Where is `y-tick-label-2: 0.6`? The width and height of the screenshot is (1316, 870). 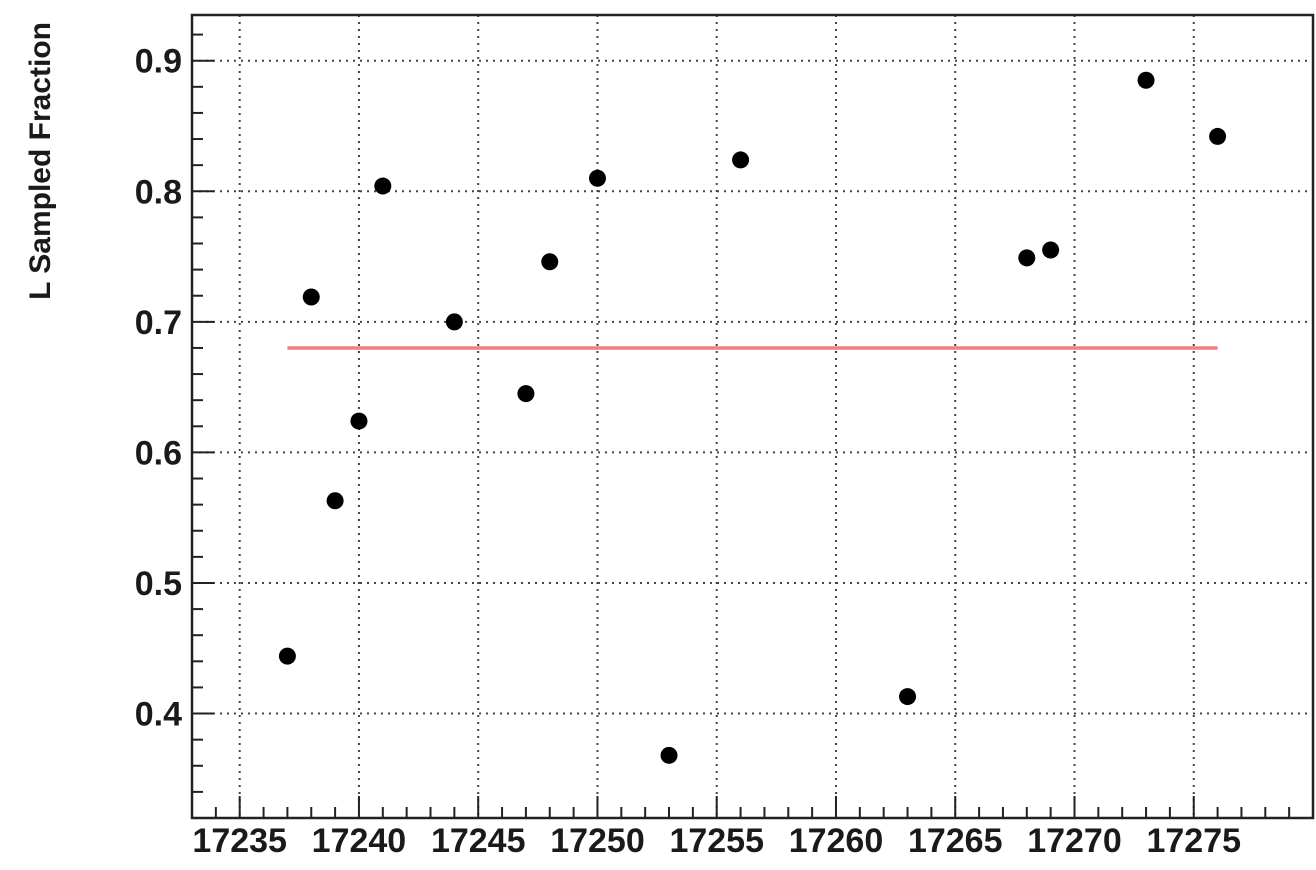
y-tick-label-2: 0.6 is located at coordinates (158, 453).